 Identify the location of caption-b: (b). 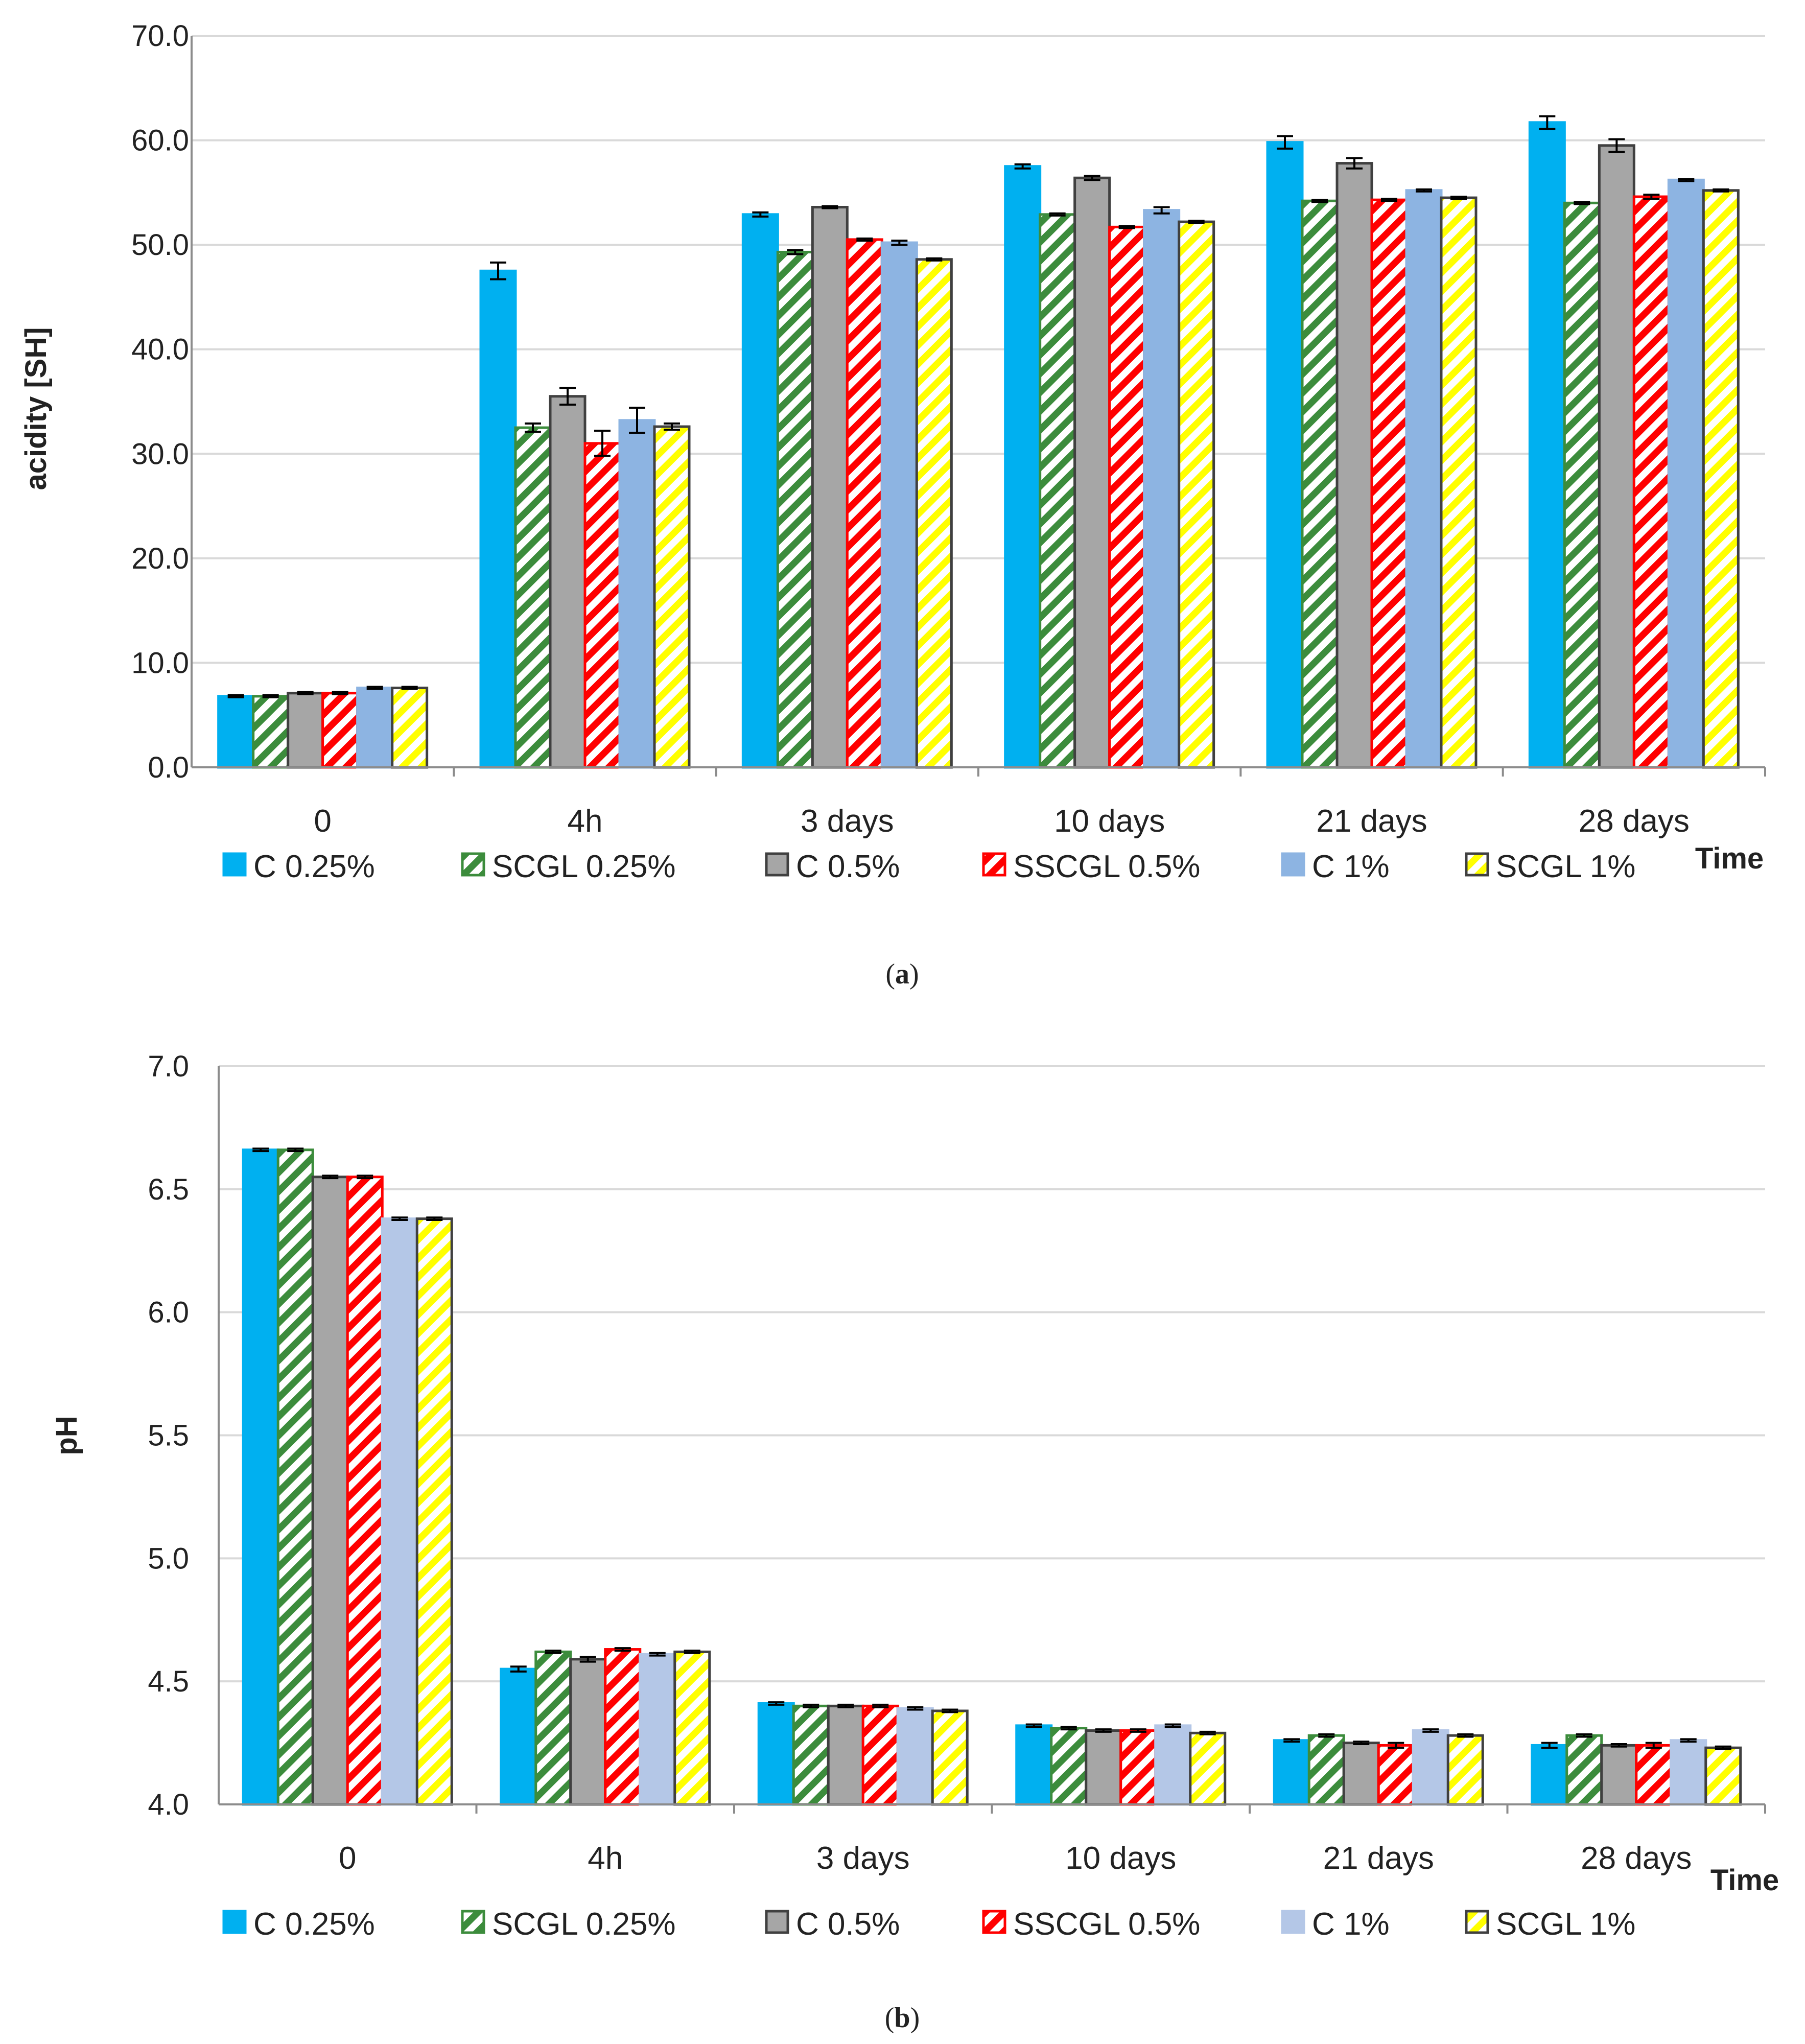
(902, 2018).